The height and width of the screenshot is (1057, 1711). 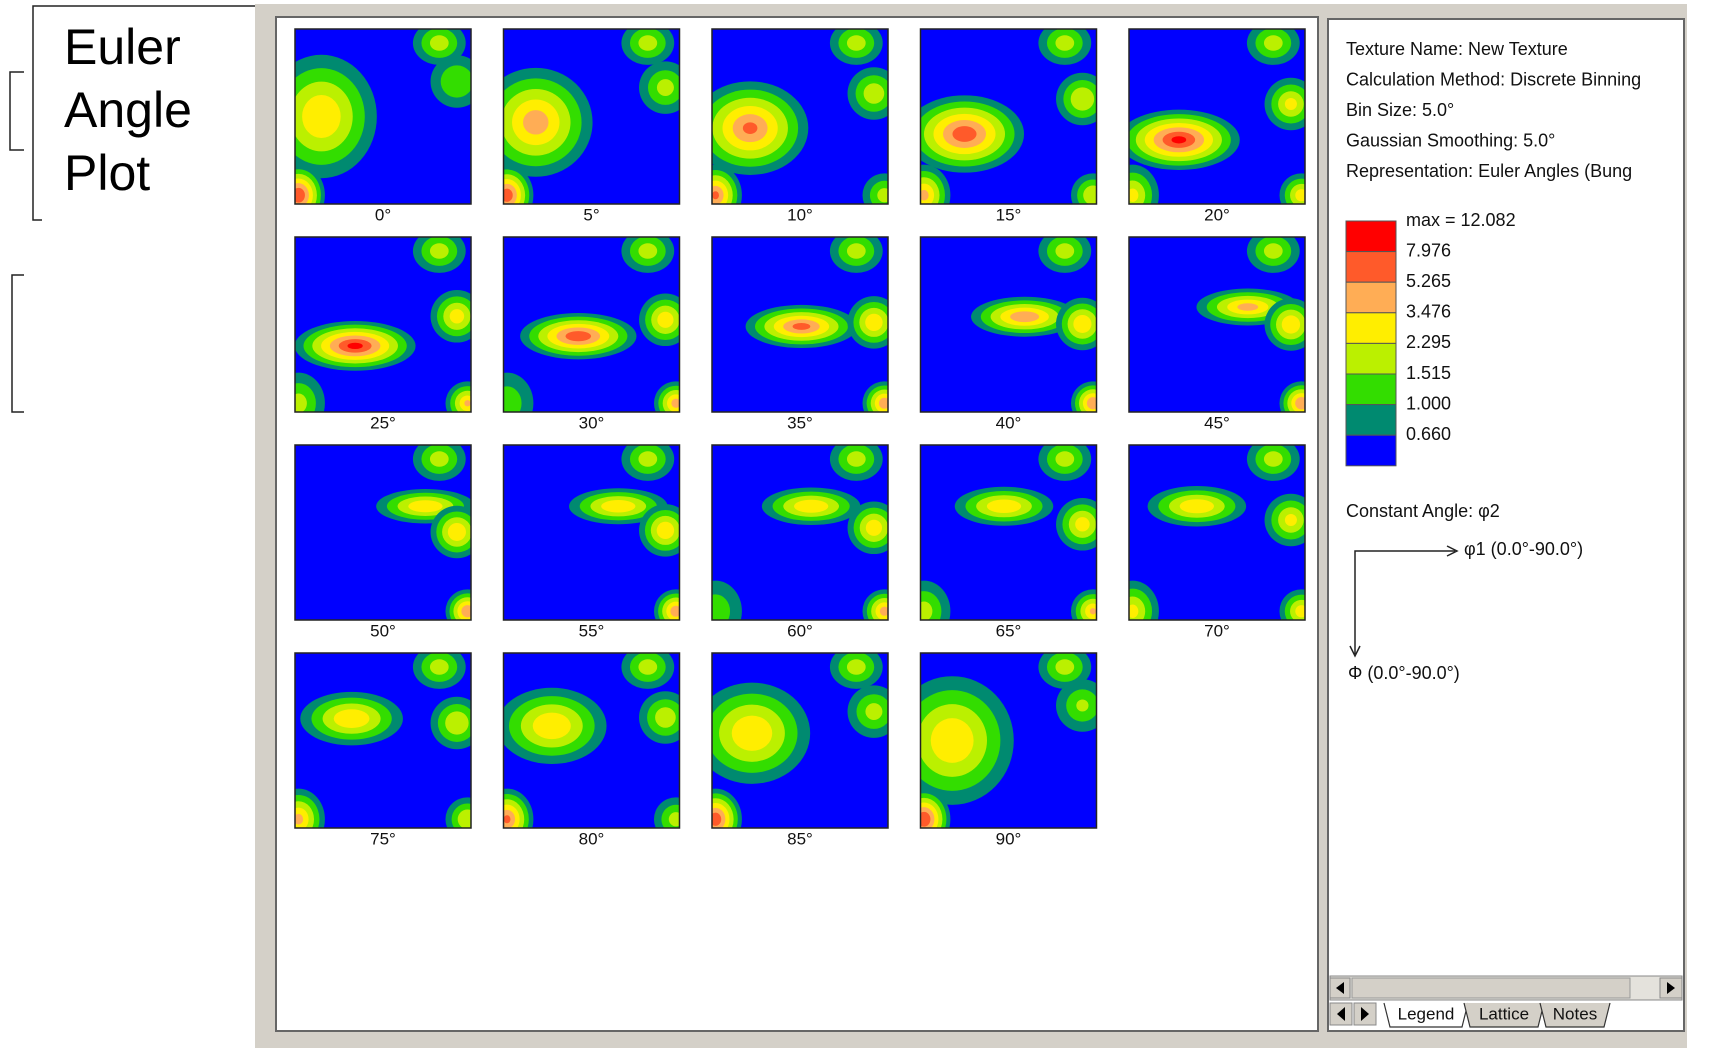 I want to click on tab-label: Notes, so click(x=1575, y=1013).